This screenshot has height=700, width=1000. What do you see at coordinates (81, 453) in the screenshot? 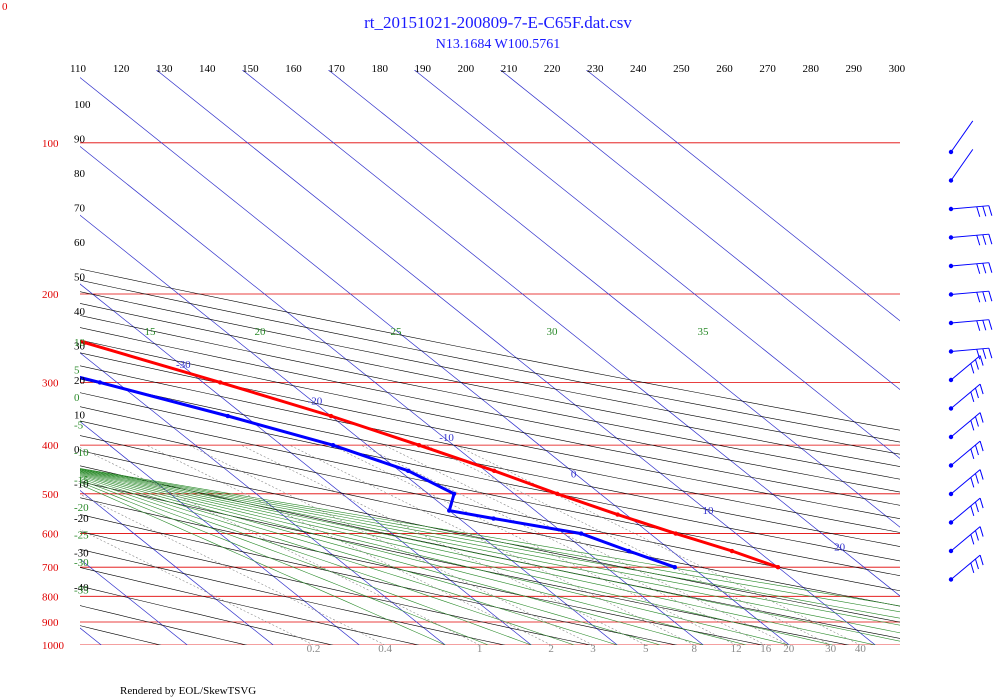
I see `moist-adiabat-label: -10` at bounding box center [81, 453].